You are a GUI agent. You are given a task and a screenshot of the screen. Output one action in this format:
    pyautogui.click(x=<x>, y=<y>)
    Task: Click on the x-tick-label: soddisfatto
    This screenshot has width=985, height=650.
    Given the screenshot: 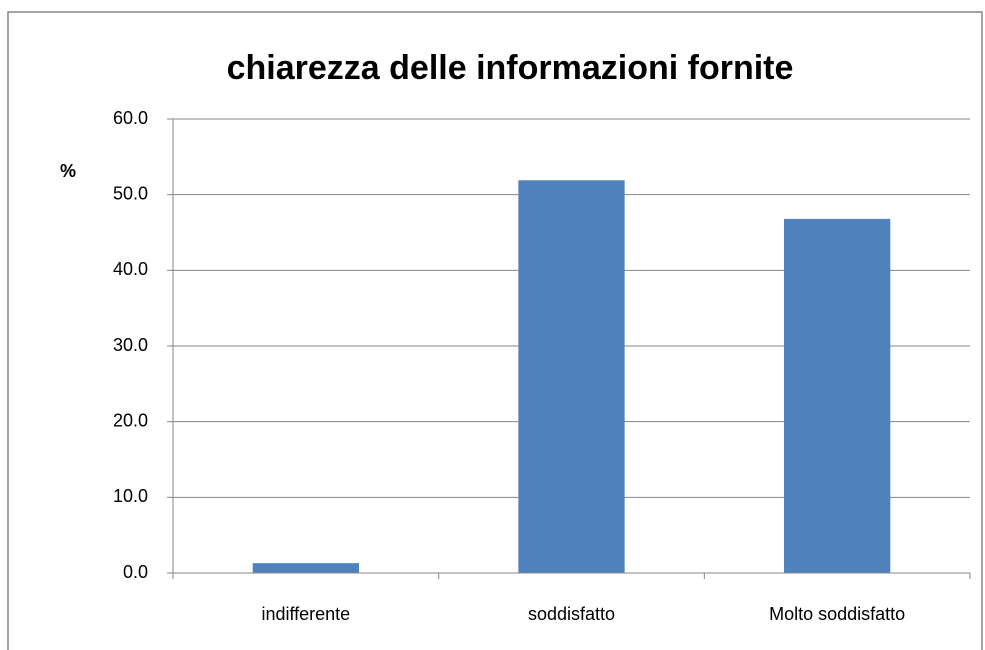 What is the action you would take?
    pyautogui.click(x=571, y=614)
    